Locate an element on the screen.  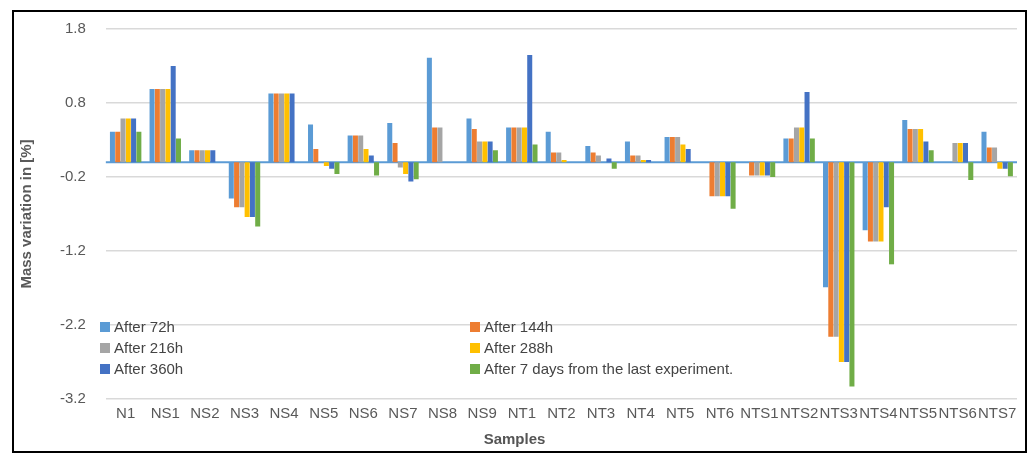
legend-label: After 360h is located at coordinates (149, 368).